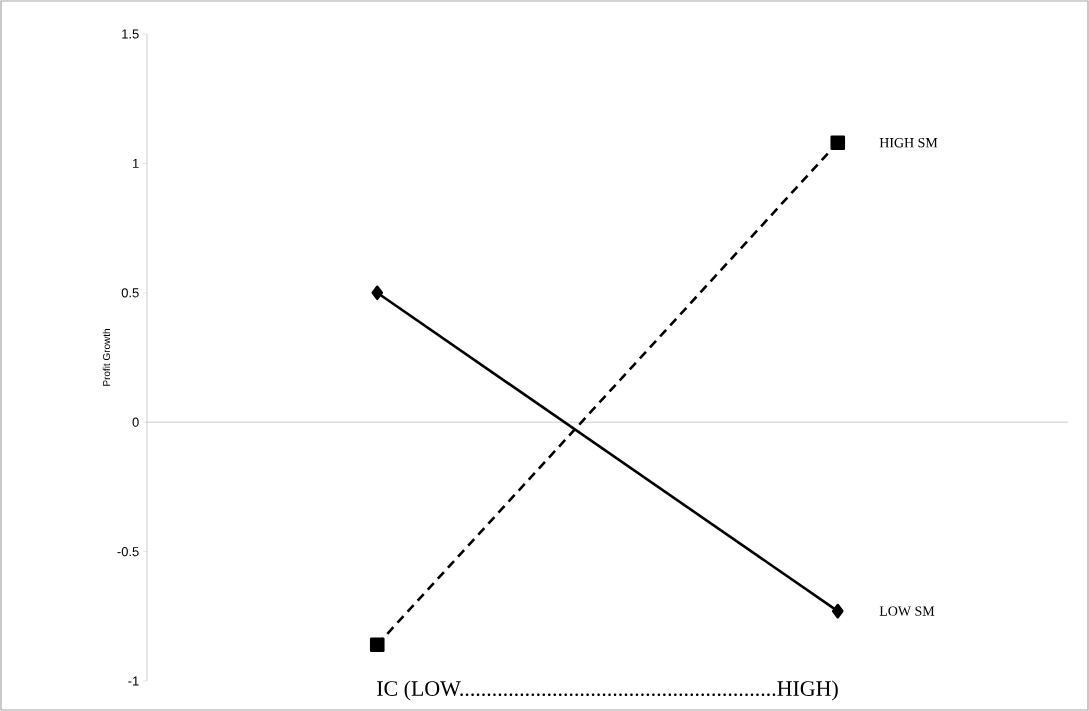 The image size is (1089, 711). Describe the element at coordinates (135, 422) in the screenshot. I see `y-tick-label: 0` at that location.